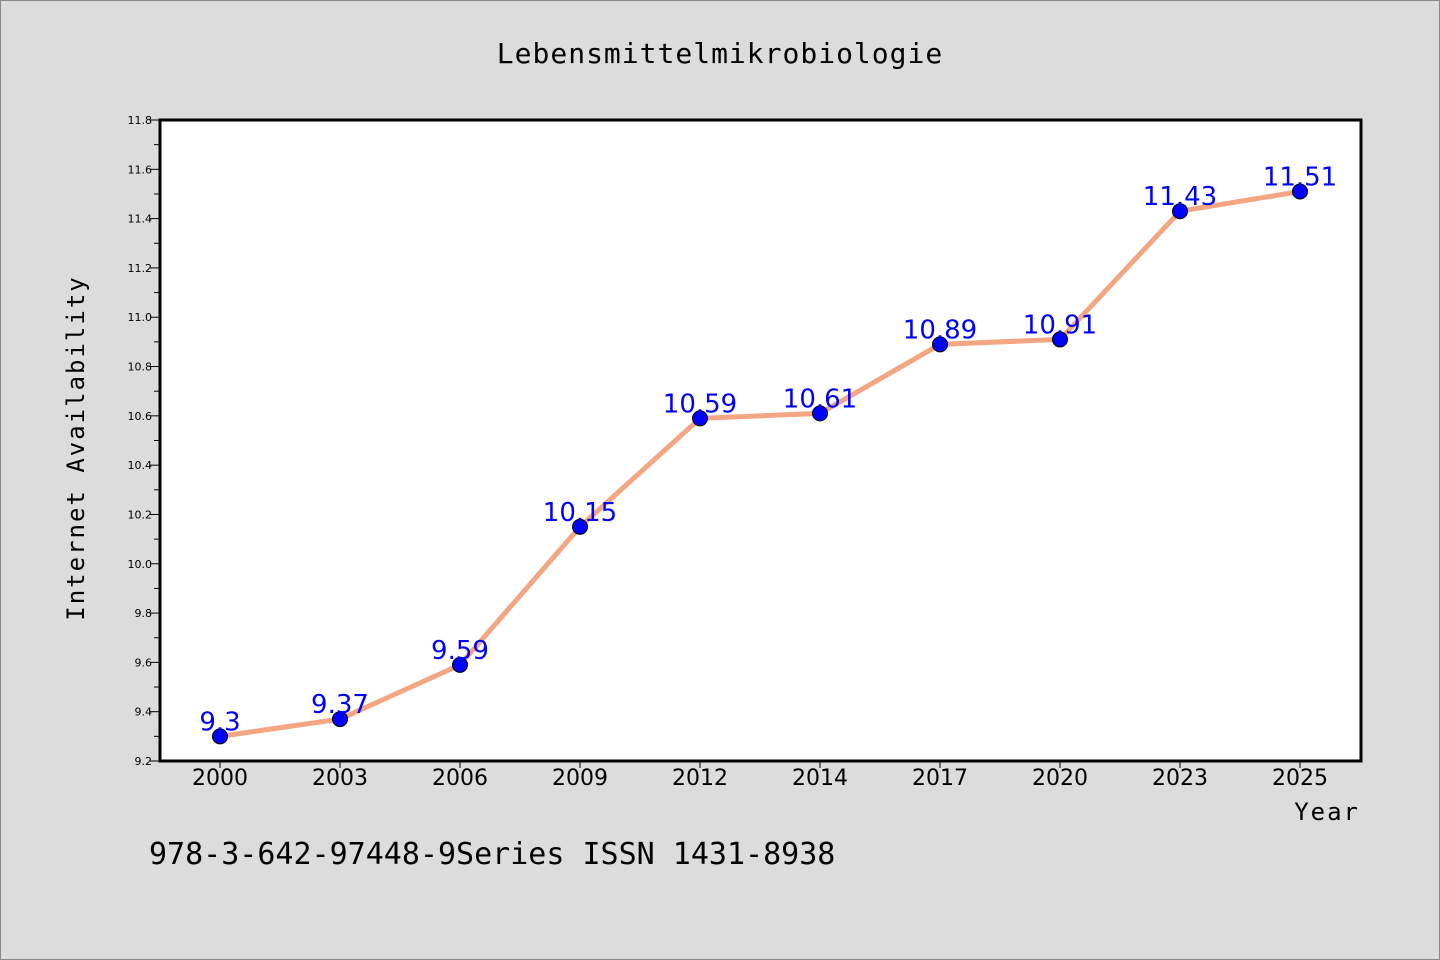  I want to click on chart-title: Lebensmittelmikrobiologie, so click(720, 53).